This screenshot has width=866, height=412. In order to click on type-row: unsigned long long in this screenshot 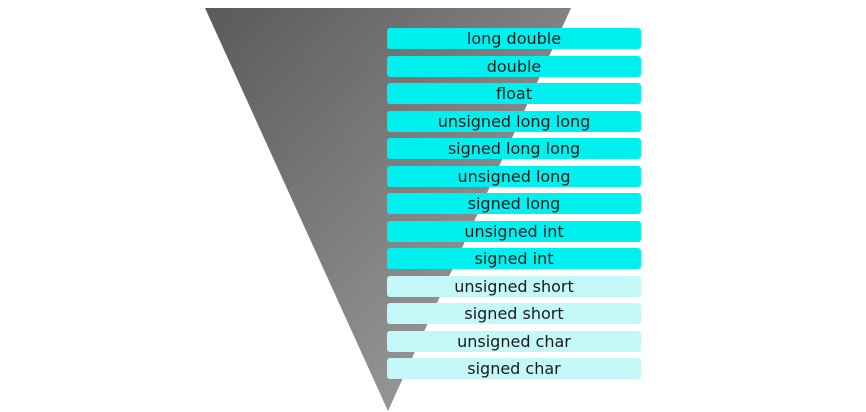, I will do `click(514, 121)`.